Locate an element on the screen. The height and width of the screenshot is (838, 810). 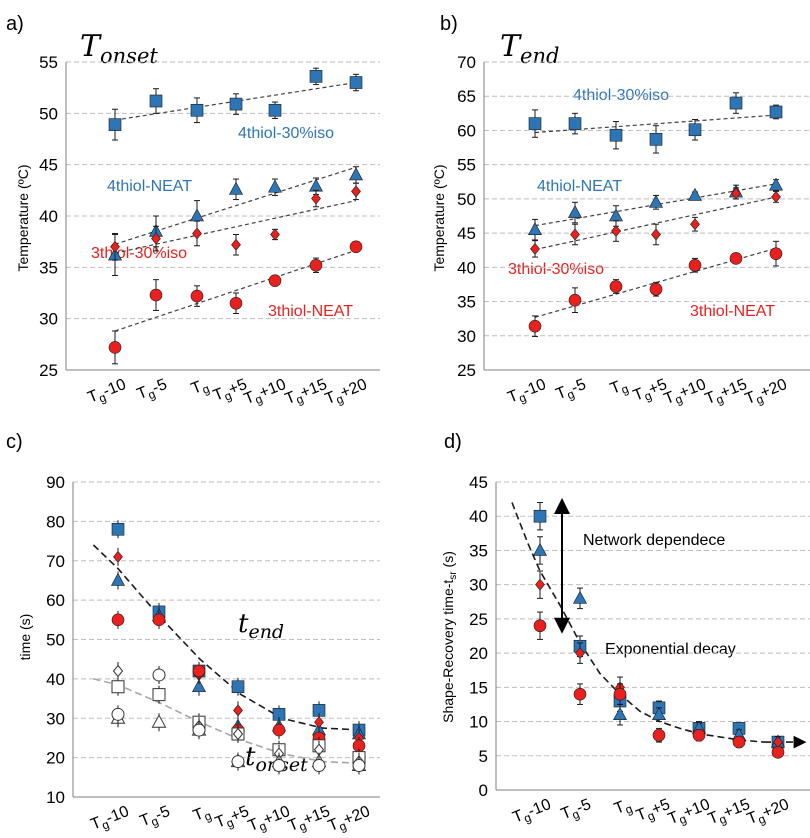
y-tick-label: 5 is located at coordinates (483, 756).